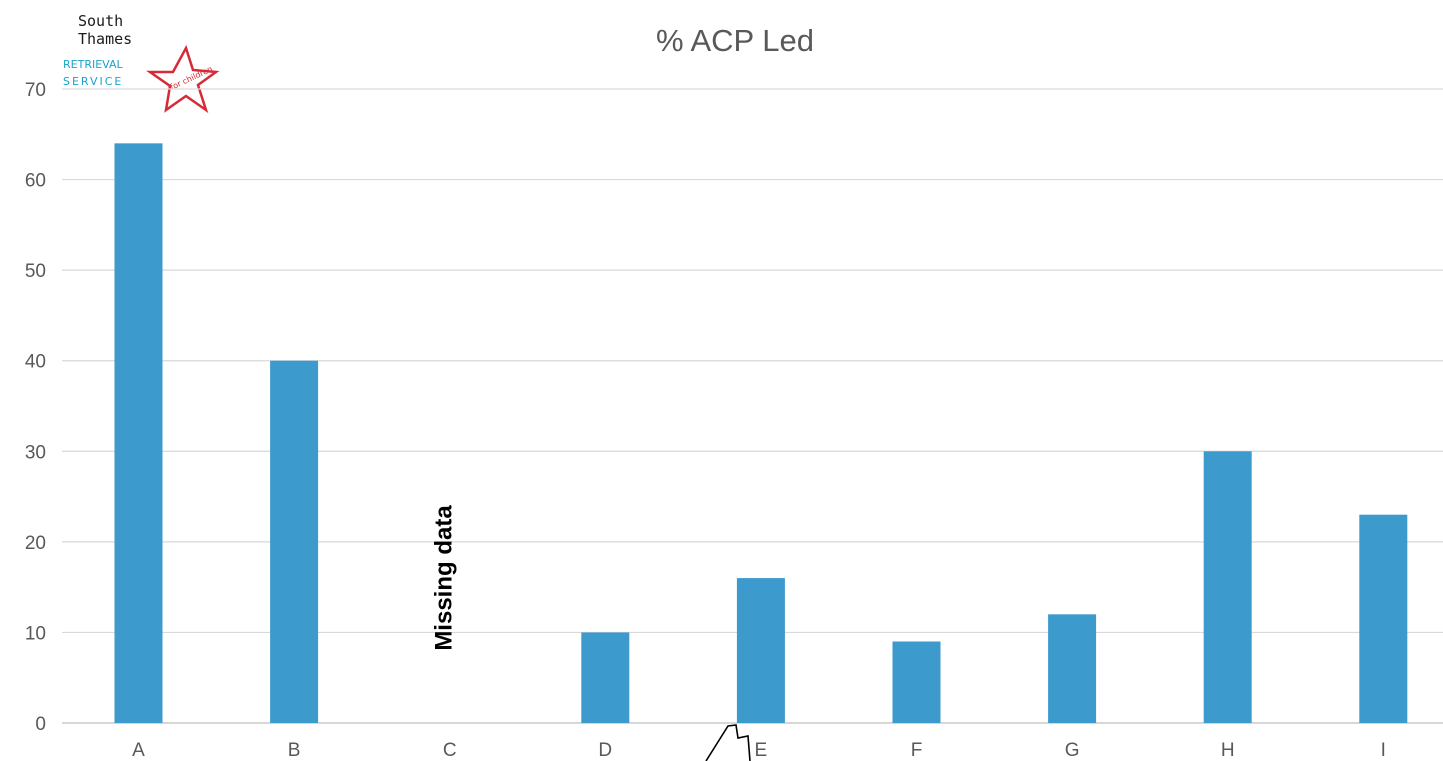 Image resolution: width=1443 pixels, height=761 pixels. I want to click on logo-line-south: South, so click(100, 21).